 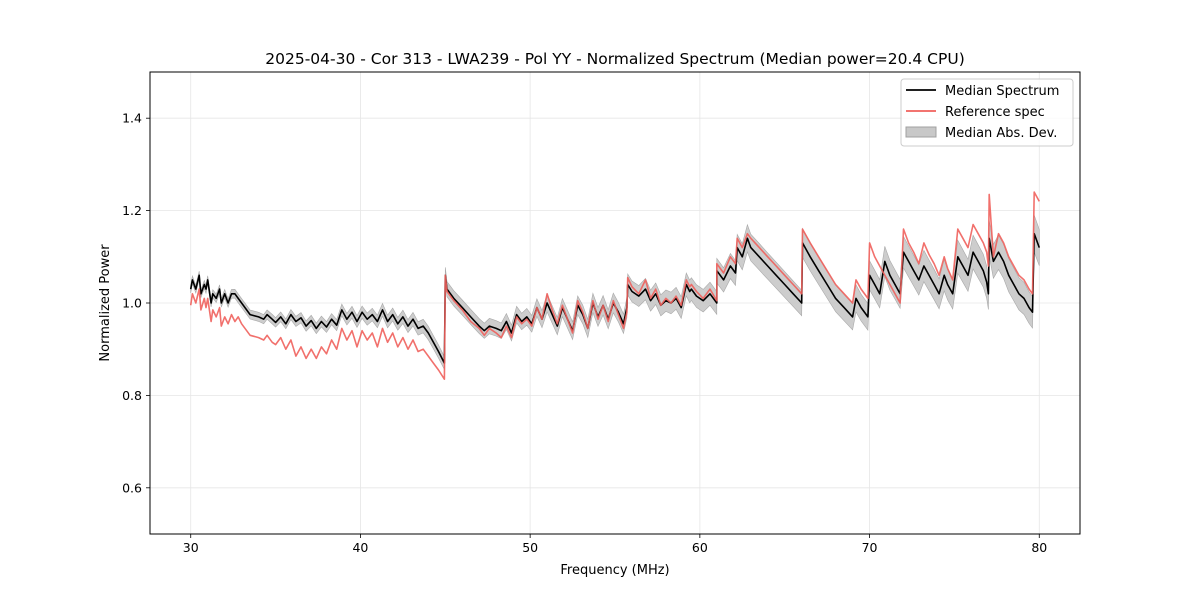 What do you see at coordinates (191, 547) in the screenshot?
I see `x-tick-label: 30` at bounding box center [191, 547].